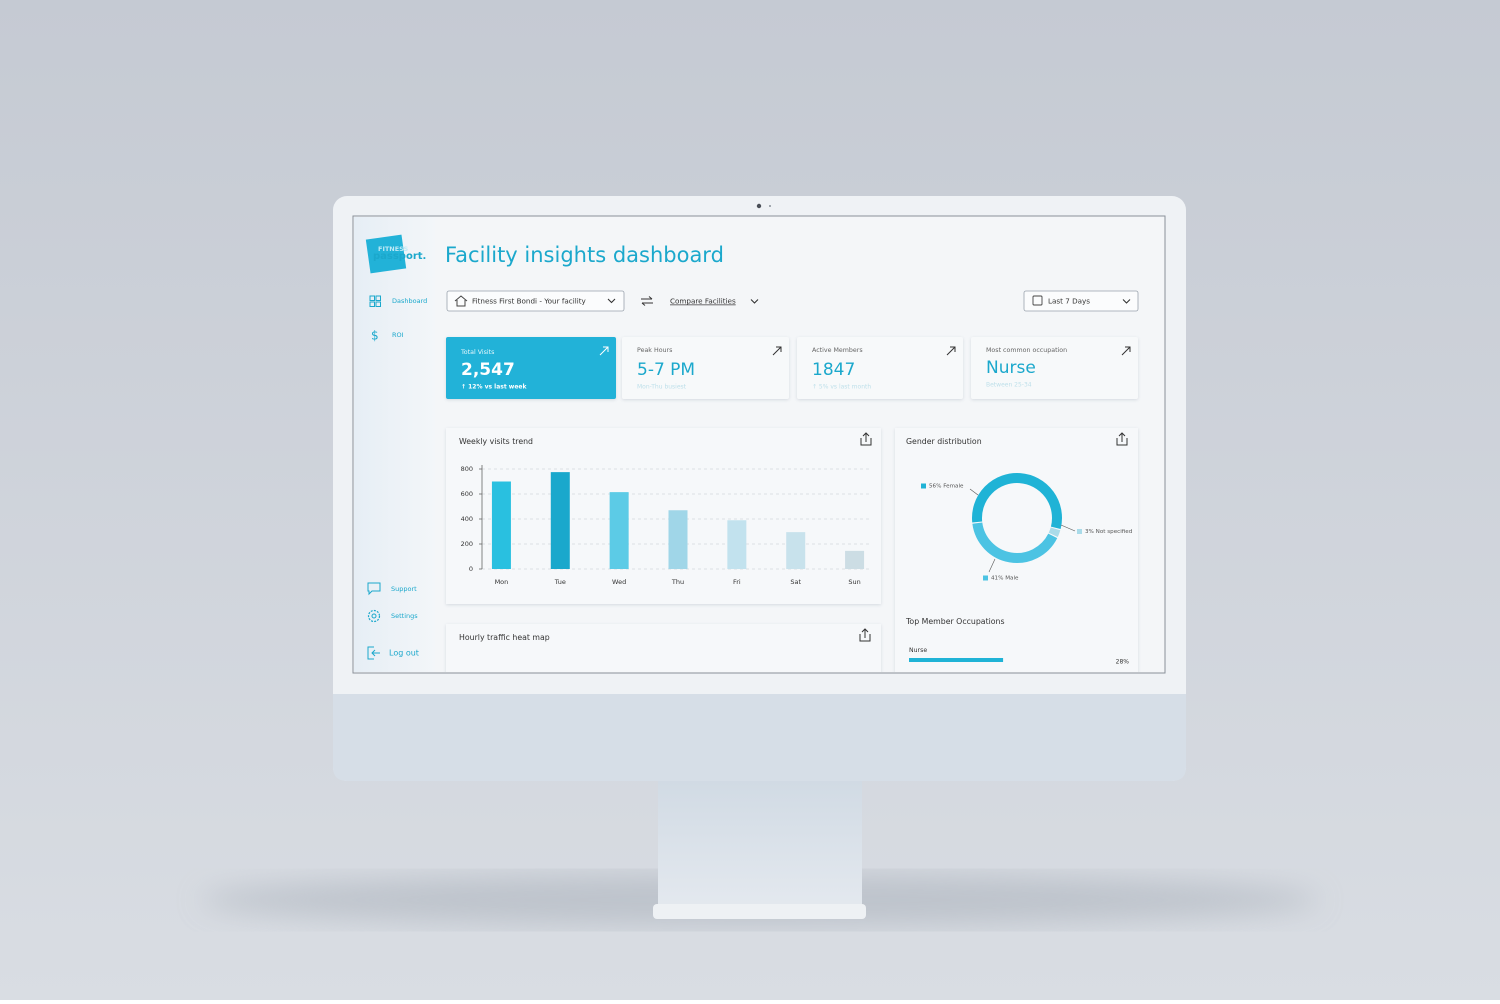 This screenshot has height=1004, width=1500. Describe the element at coordinates (409, 301) in the screenshot. I see `nav-item: Dashboard` at that location.